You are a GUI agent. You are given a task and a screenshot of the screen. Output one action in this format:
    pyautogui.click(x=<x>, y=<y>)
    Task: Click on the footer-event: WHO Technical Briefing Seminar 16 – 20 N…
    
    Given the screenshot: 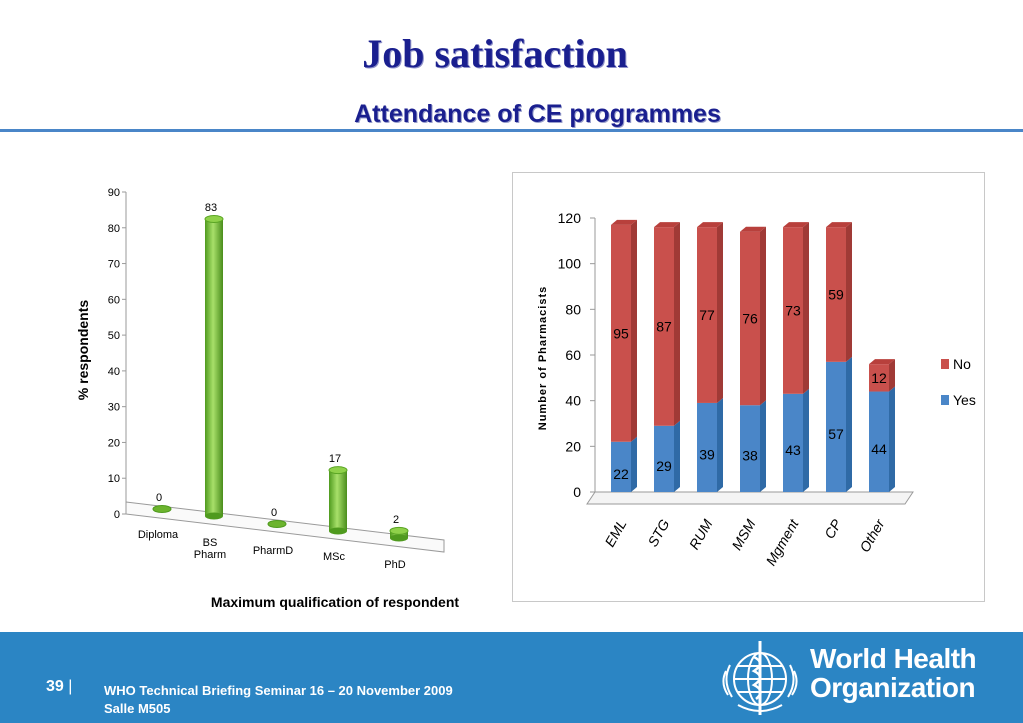 What is the action you would take?
    pyautogui.click(x=278, y=690)
    